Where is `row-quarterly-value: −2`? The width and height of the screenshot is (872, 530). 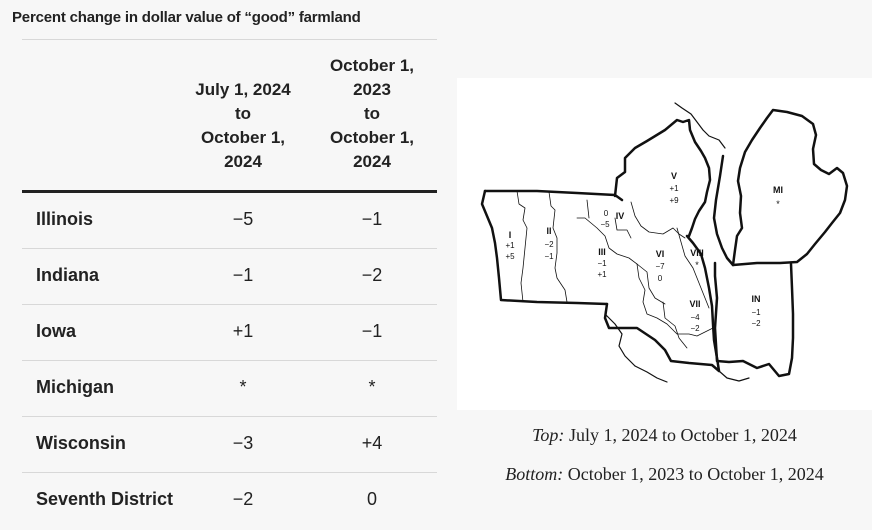
row-quarterly-value: −2 is located at coordinates (243, 499).